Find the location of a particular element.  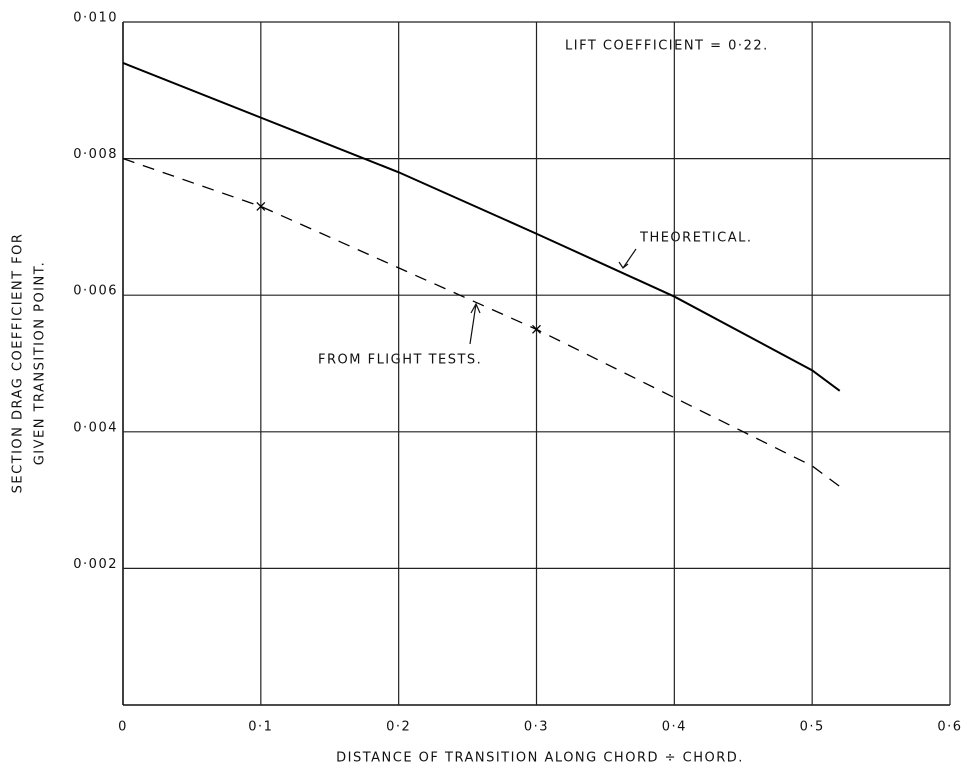

y-tick-label: 0·010 is located at coordinates (95, 18).